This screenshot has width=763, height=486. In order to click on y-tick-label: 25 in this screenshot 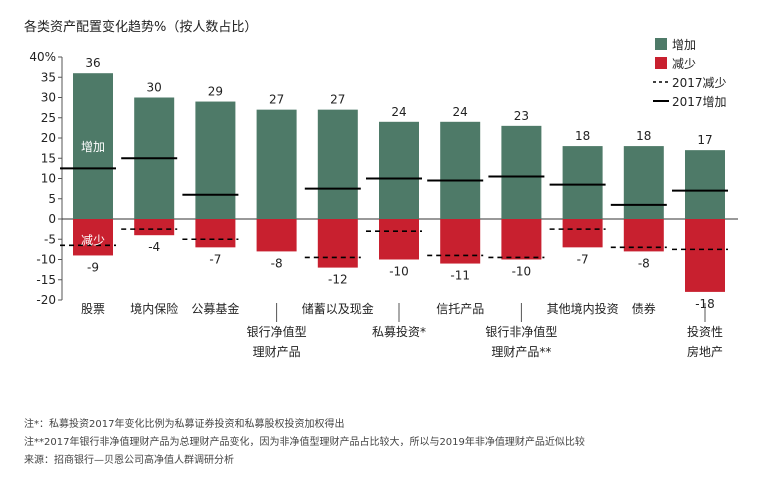, I will do `click(48, 118)`.